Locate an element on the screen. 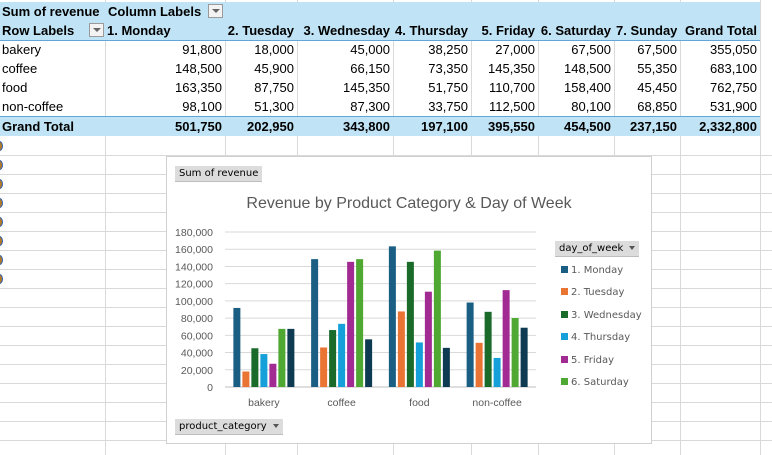 The height and width of the screenshot is (455, 772). value-cell: 110,700 is located at coordinates (511, 87).